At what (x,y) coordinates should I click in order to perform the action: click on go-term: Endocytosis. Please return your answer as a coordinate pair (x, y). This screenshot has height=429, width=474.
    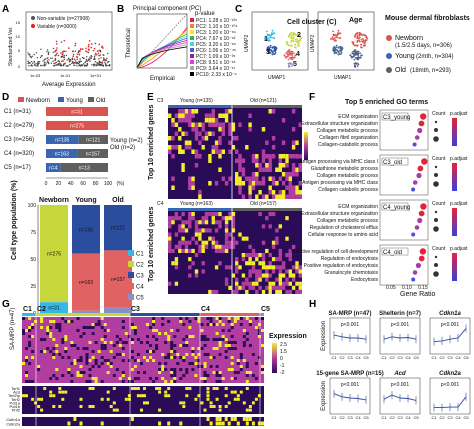
    Looking at the image, I should click on (364, 280).